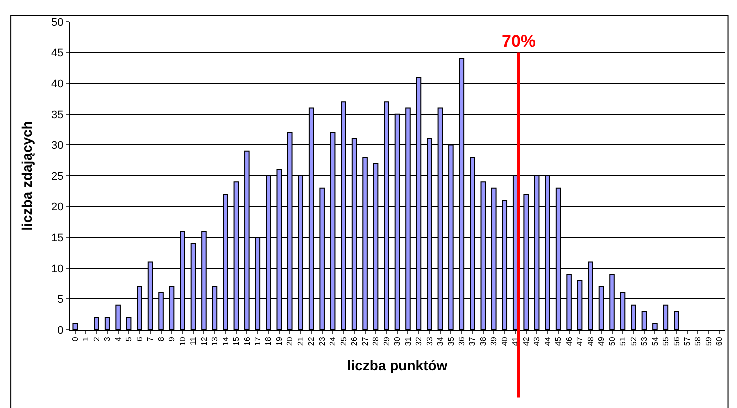 Image resolution: width=737 pixels, height=408 pixels. I want to click on annotation: 70%, so click(519, 41).